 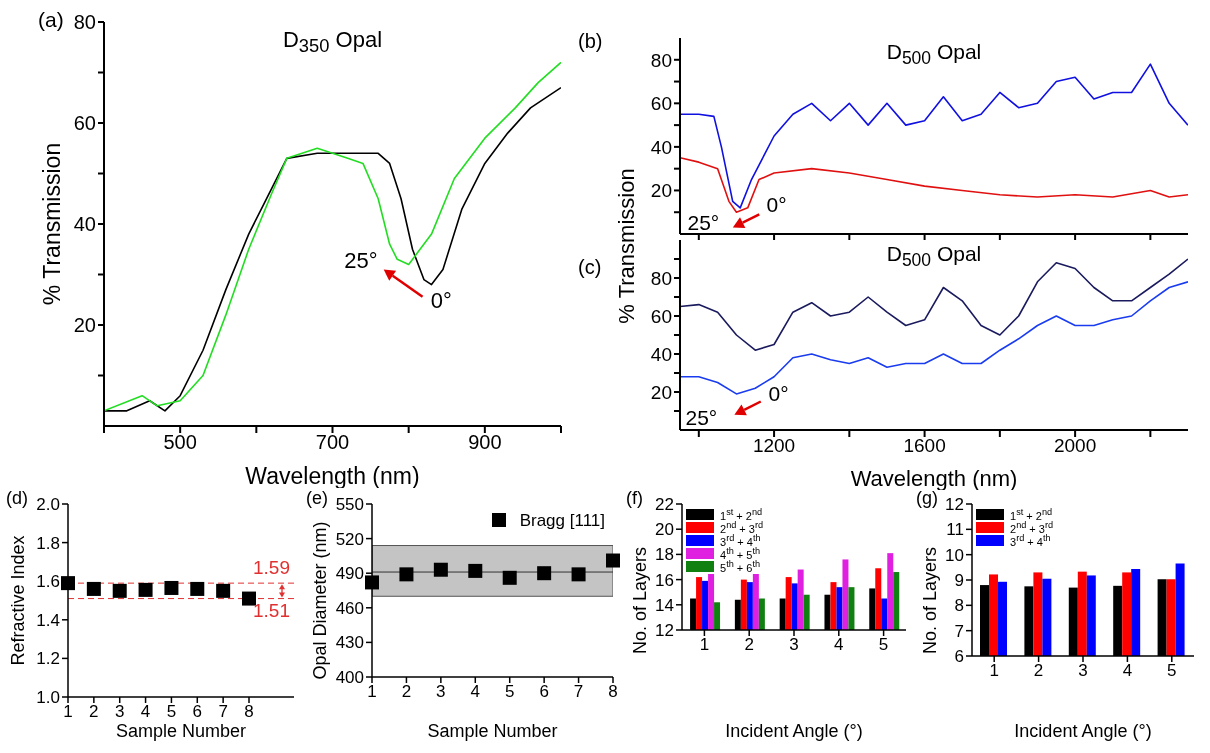 What do you see at coordinates (180, 442) in the screenshot?
I see `x-tick-label: 500` at bounding box center [180, 442].